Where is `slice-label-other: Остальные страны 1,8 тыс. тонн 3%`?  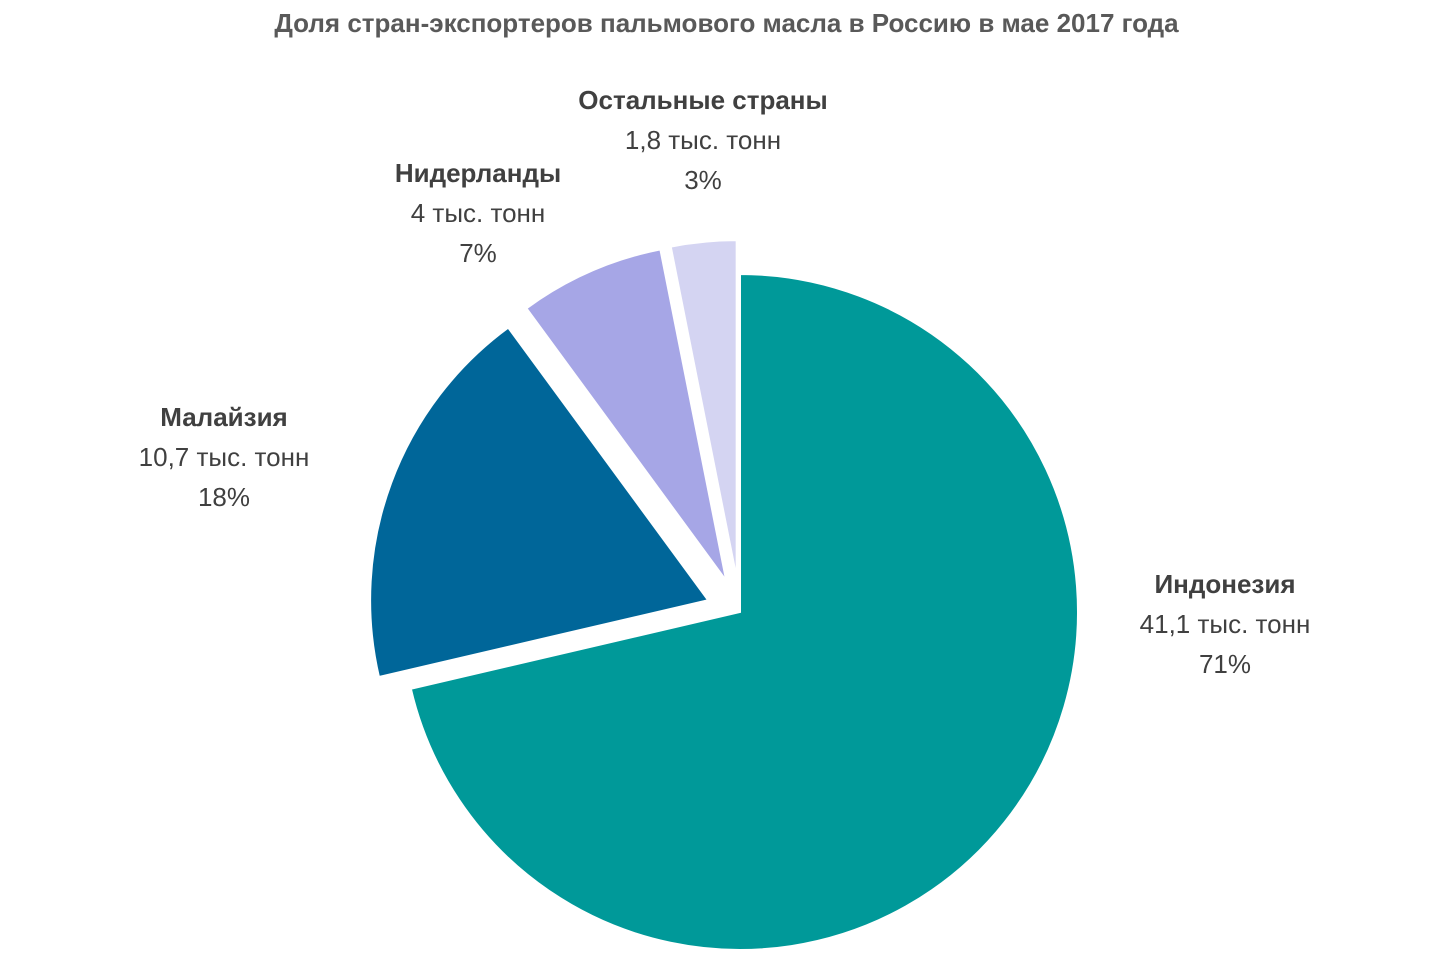 slice-label-other: Остальные страны 1,8 тыс. тонн 3% is located at coordinates (703, 140).